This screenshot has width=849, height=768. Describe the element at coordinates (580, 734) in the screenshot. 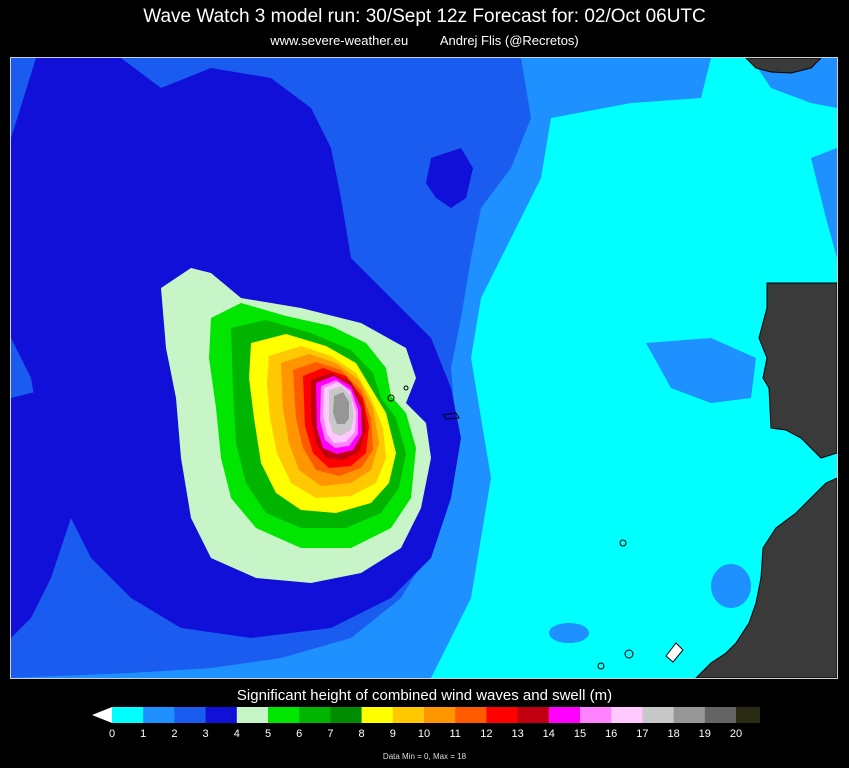

I see `colorbar-tick-label: 15` at that location.